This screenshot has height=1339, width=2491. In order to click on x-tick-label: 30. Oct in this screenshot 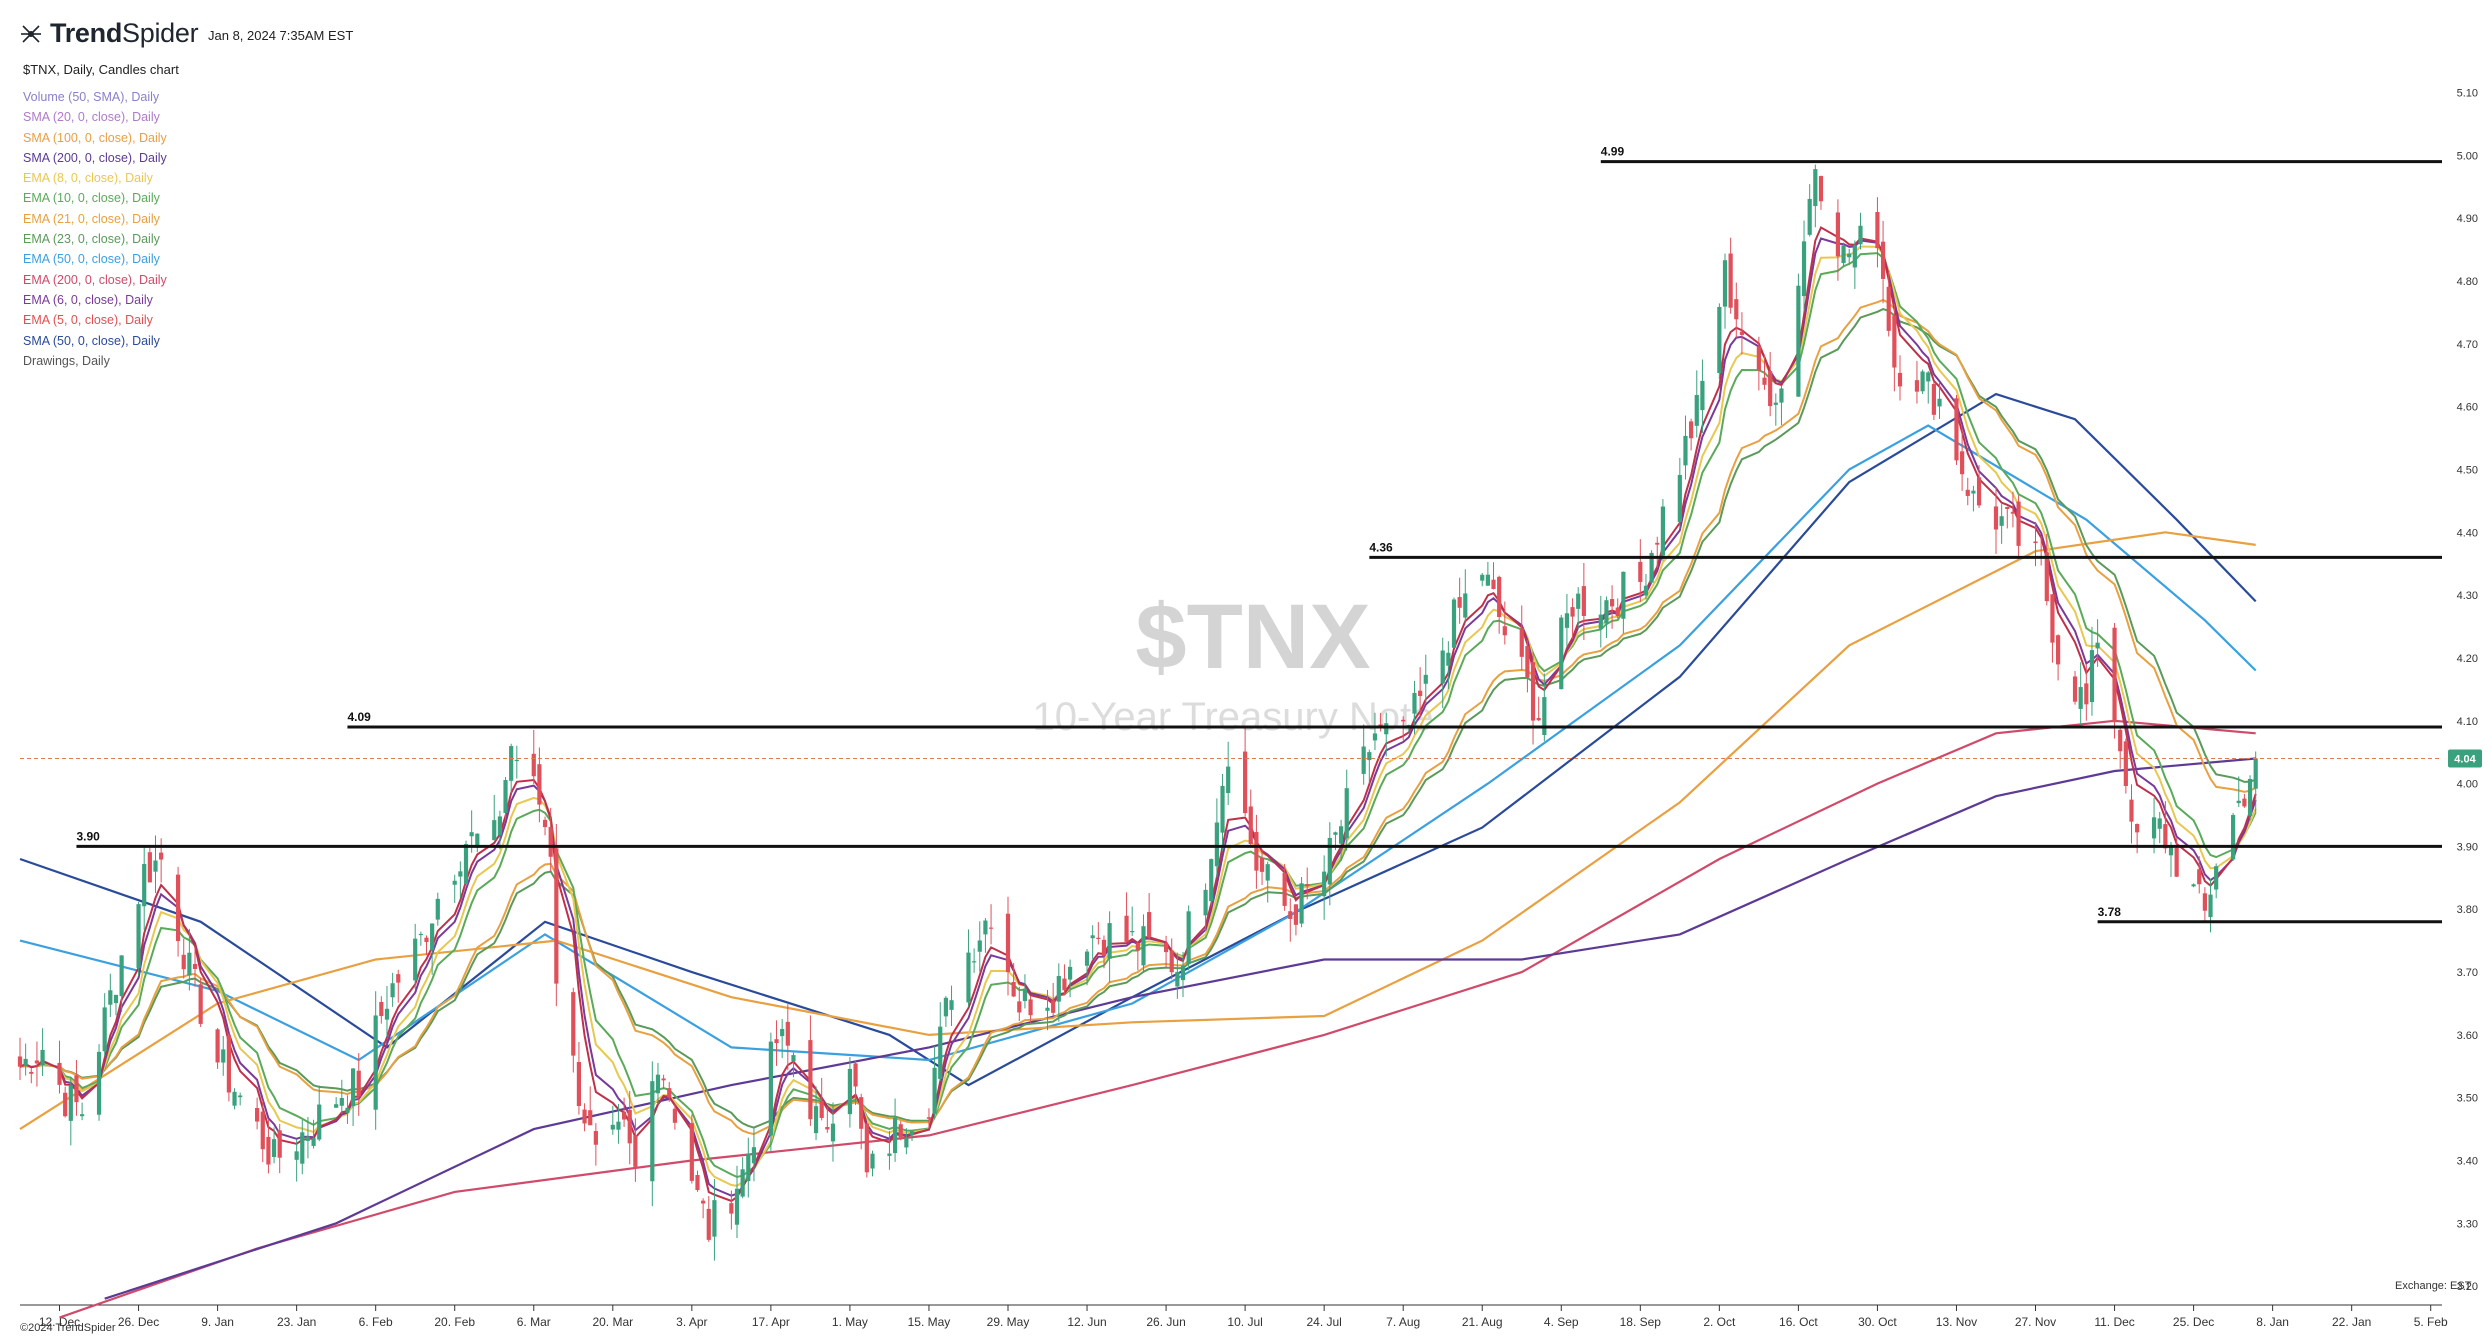, I will do `click(1877, 1322)`.